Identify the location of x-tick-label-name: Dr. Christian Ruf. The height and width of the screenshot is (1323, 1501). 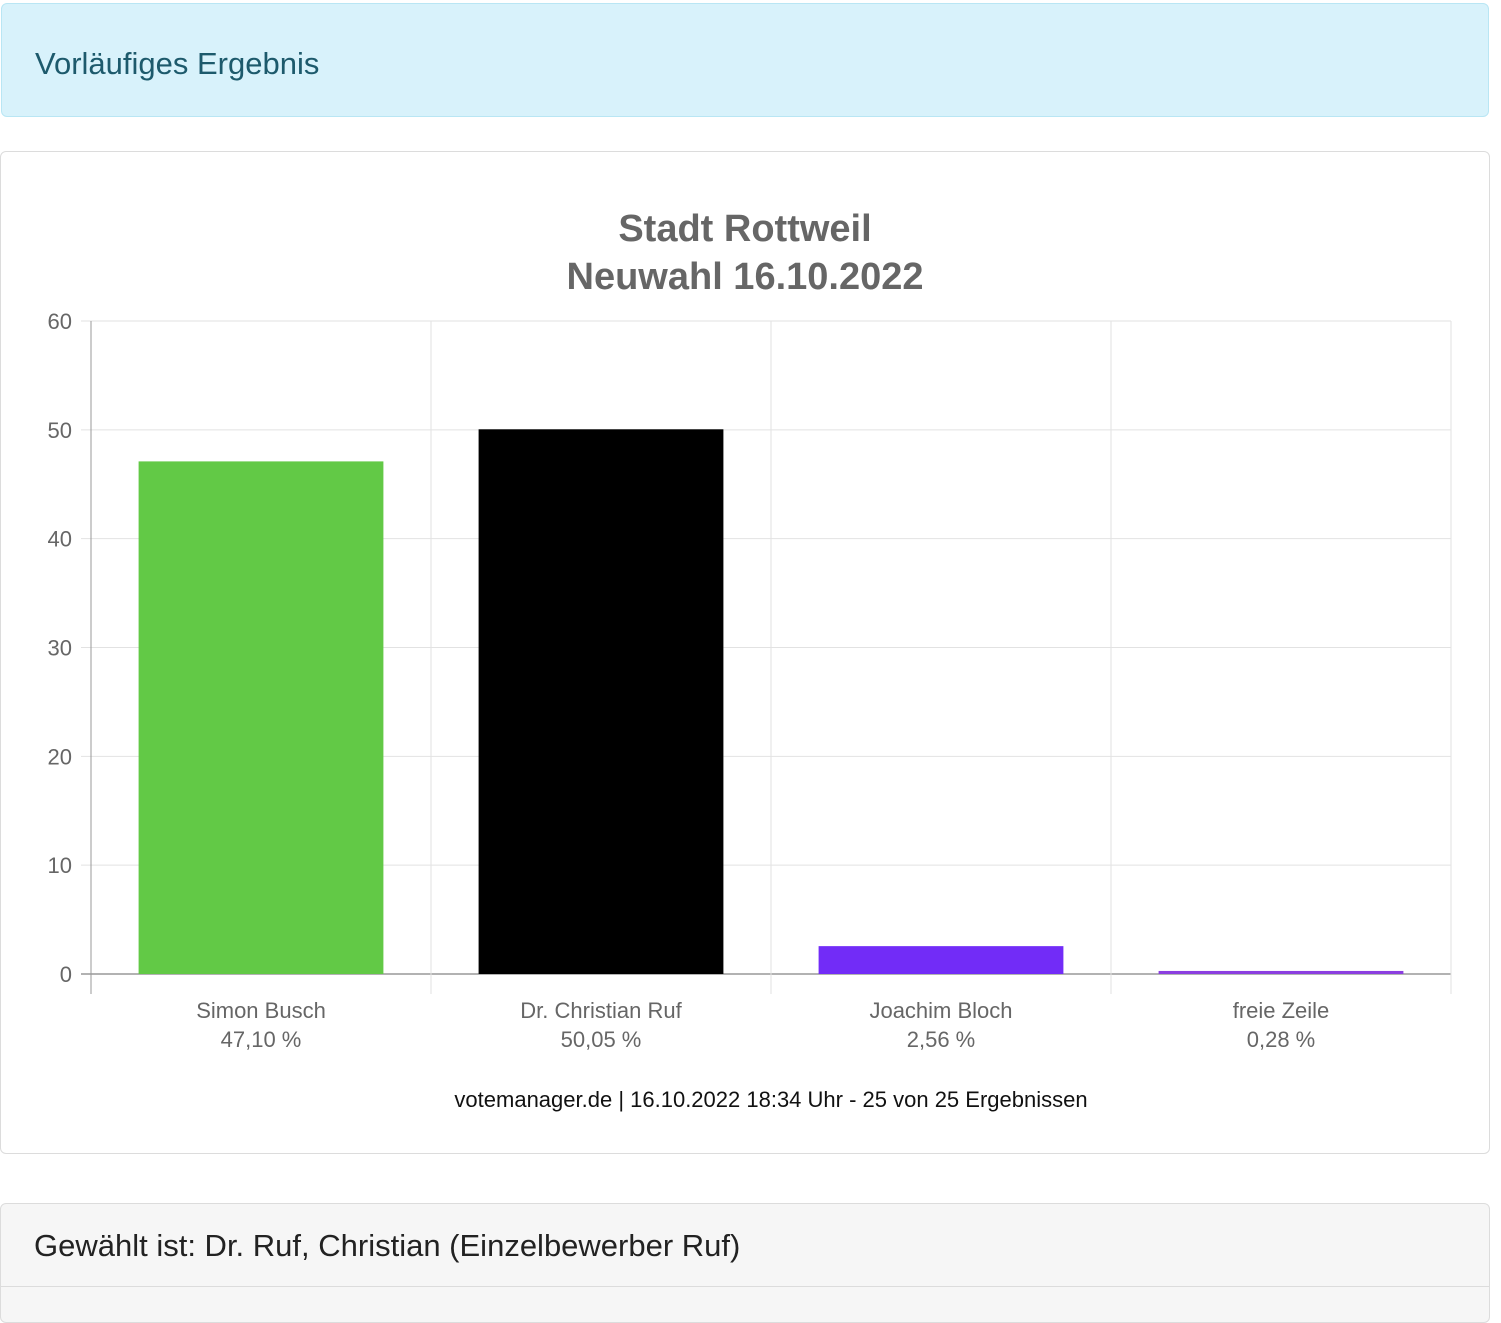
(601, 1010).